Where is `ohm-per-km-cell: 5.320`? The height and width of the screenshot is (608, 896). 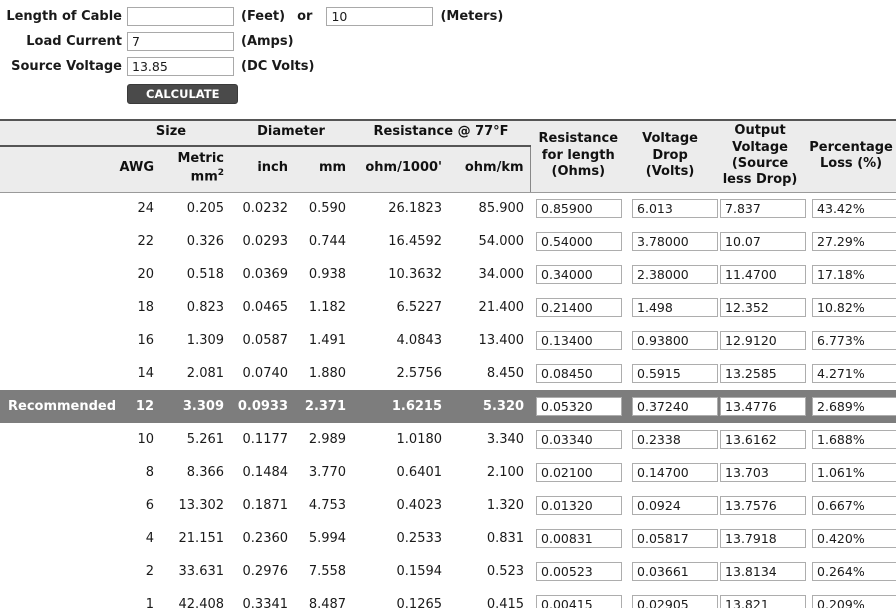
ohm-per-km-cell: 5.320 is located at coordinates (503, 406).